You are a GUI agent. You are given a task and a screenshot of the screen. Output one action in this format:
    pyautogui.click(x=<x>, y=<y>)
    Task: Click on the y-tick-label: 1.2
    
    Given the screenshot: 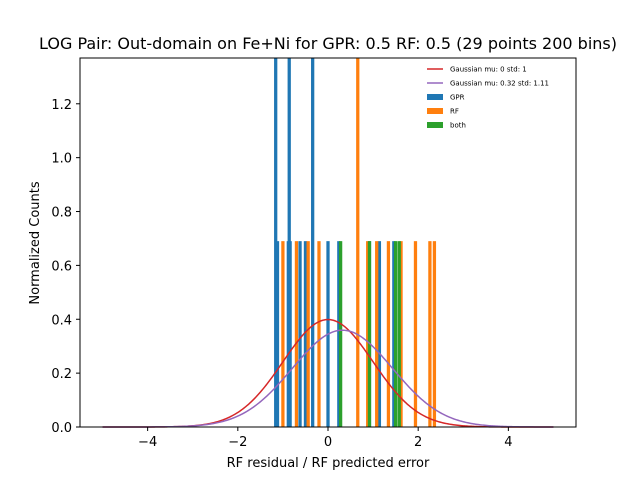 What is the action you would take?
    pyautogui.click(x=61, y=105)
    